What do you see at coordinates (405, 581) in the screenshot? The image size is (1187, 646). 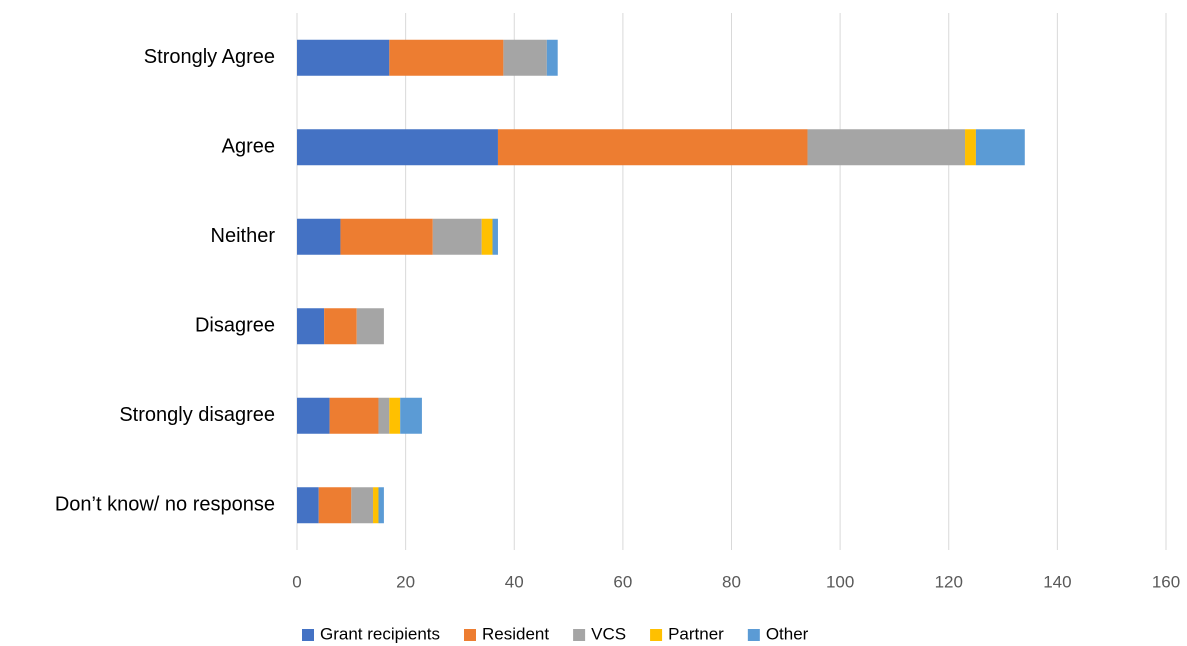 I see `x-tick-label: 20` at bounding box center [405, 581].